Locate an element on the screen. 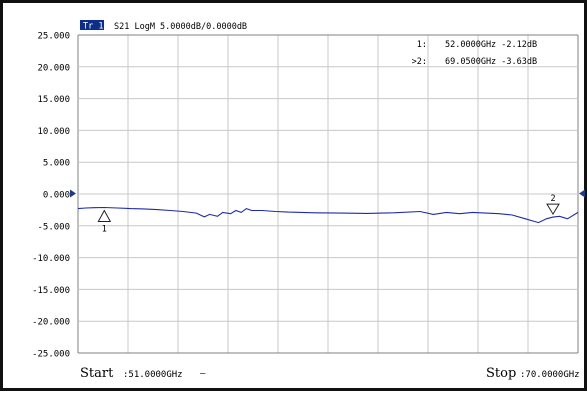 The width and height of the screenshot is (587, 394). trace-label: S21 LogM 5.0000dB/0.0000dB is located at coordinates (180, 27).